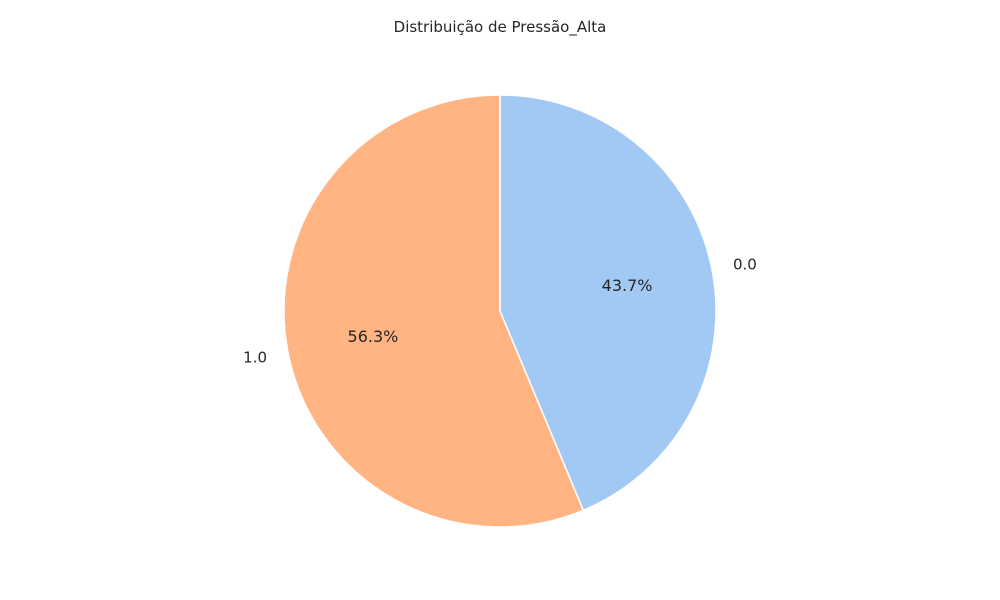 Image resolution: width=1000 pixels, height=600 pixels. What do you see at coordinates (627, 285) in the screenshot?
I see `slice-percent-label: 43.7%` at bounding box center [627, 285].